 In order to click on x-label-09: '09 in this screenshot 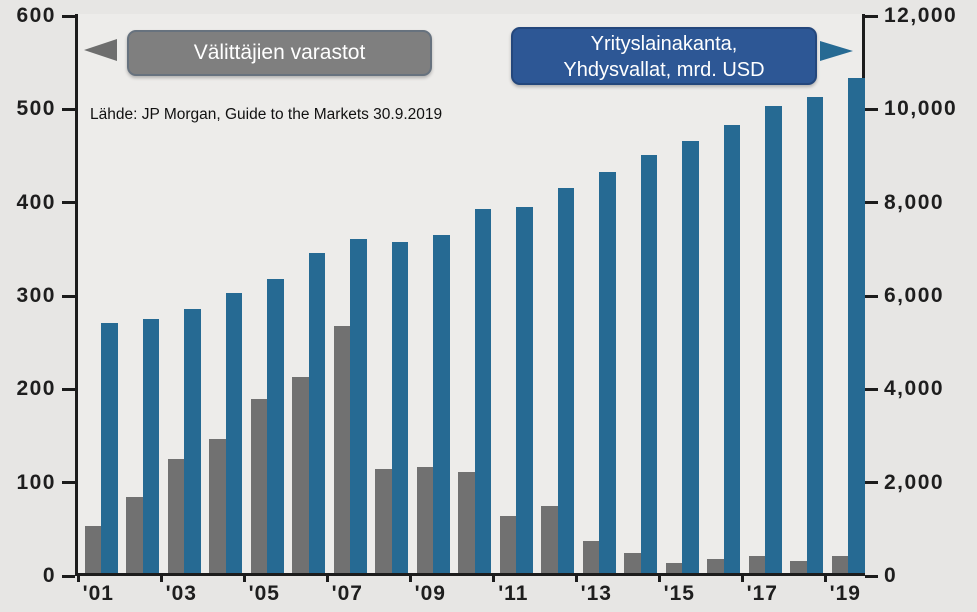, I will do `click(430, 593)`.